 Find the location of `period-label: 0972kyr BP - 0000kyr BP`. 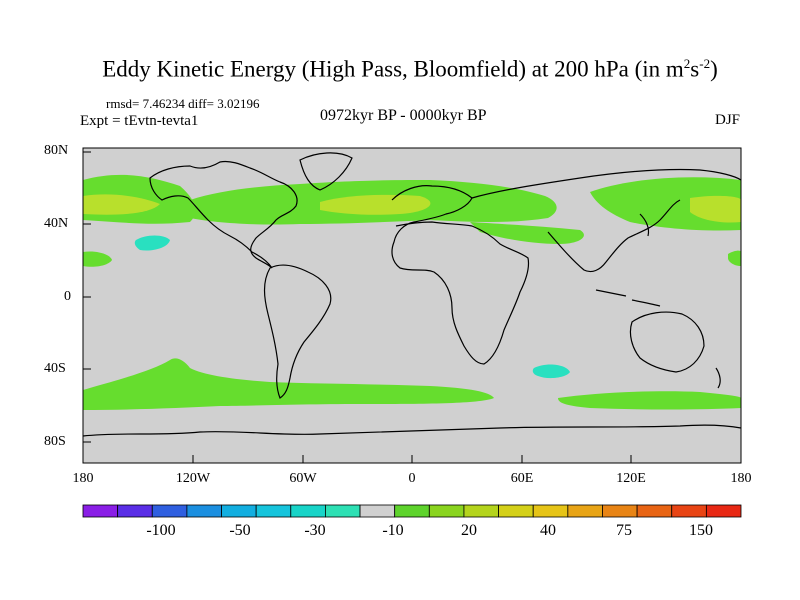

period-label: 0972kyr BP - 0000kyr BP is located at coordinates (403, 115).